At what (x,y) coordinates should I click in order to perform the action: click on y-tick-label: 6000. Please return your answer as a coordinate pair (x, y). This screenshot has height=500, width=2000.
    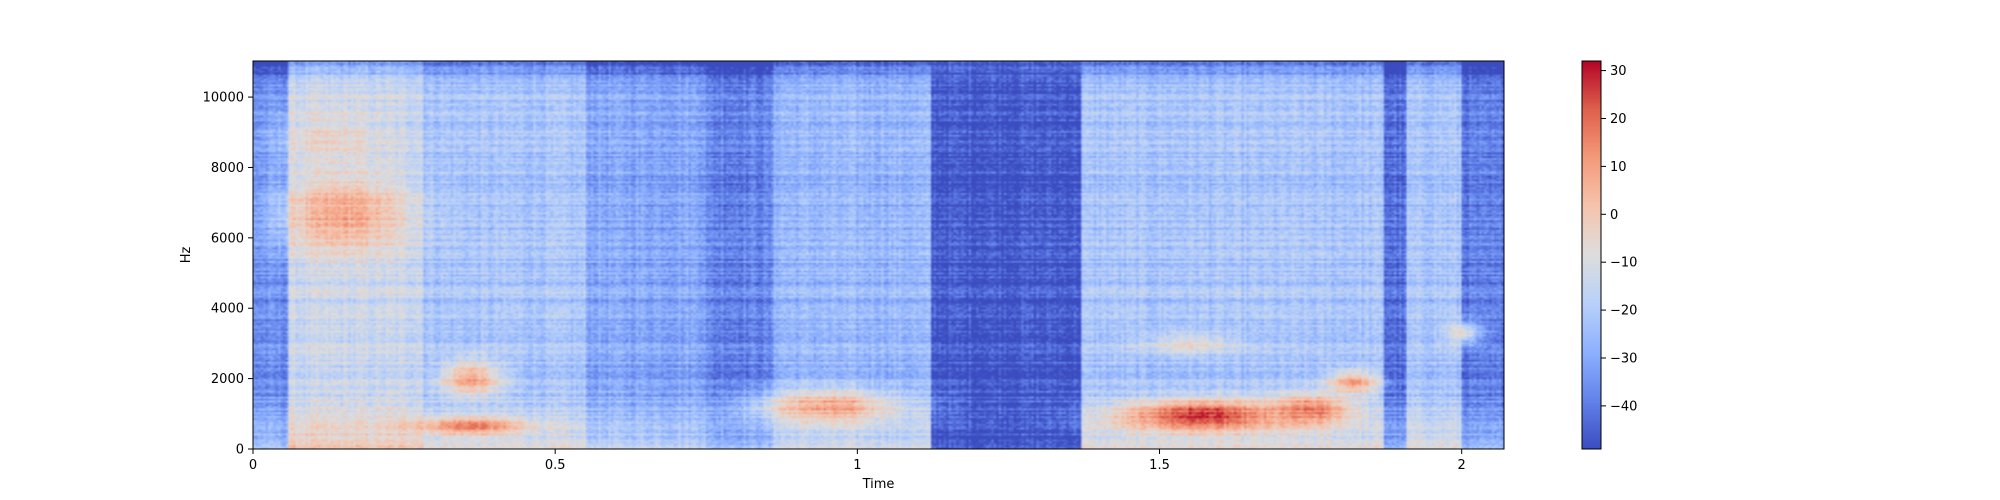
    Looking at the image, I should click on (227, 238).